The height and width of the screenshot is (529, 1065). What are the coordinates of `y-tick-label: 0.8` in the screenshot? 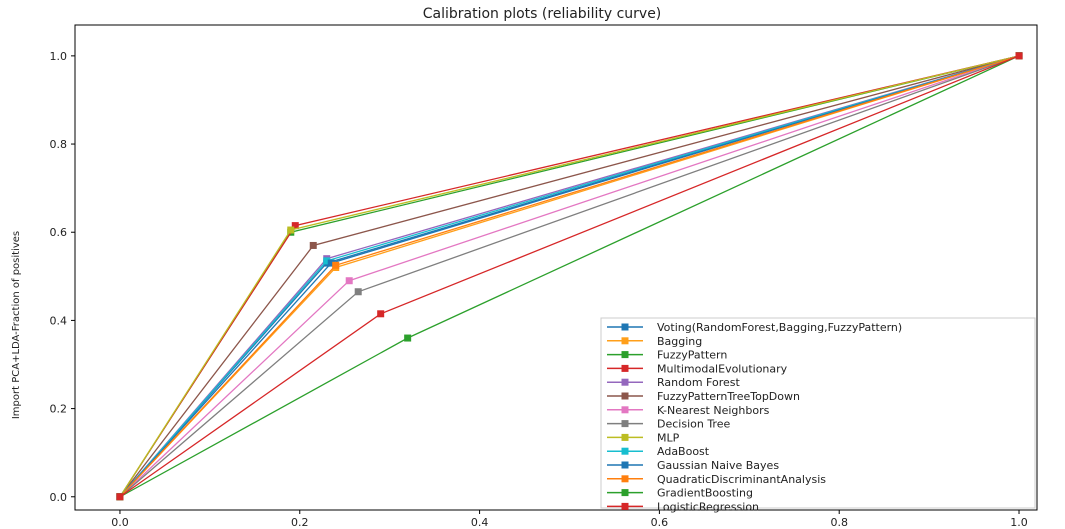 It's located at (59, 144).